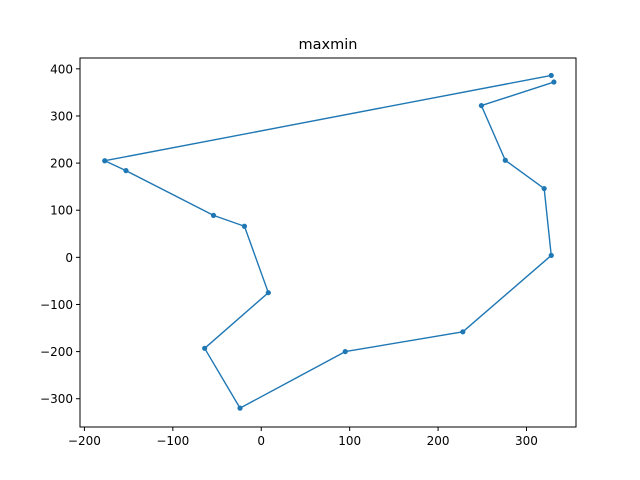 The height and width of the screenshot is (480, 640). Describe the element at coordinates (61, 69) in the screenshot. I see `y-tick-label: 400` at that location.